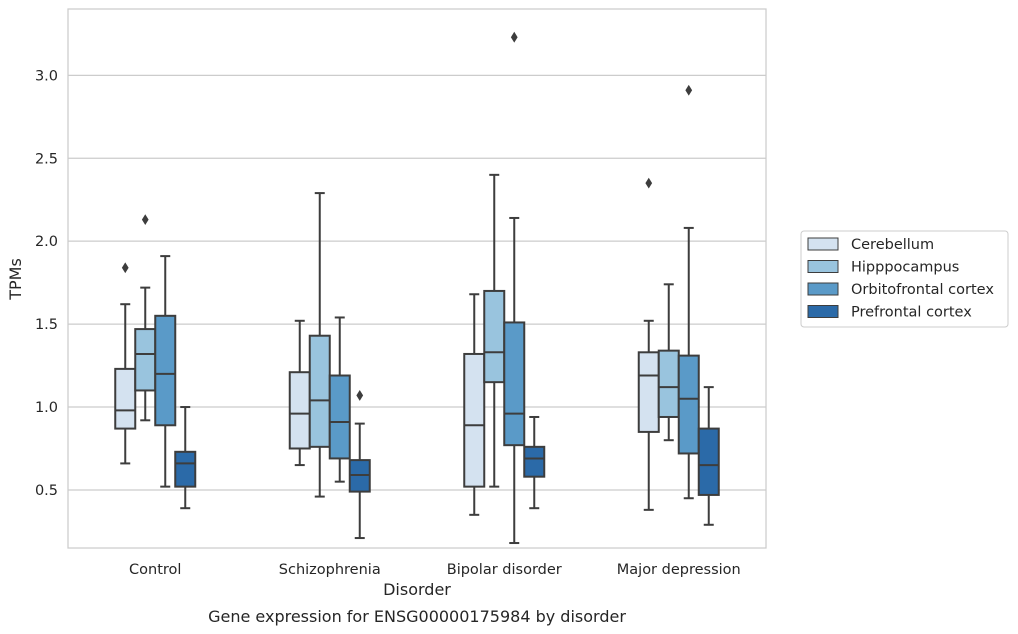 Image resolution: width=1018 pixels, height=634 pixels. I want to click on series-prefrontal-cortex, so click(447, 463).